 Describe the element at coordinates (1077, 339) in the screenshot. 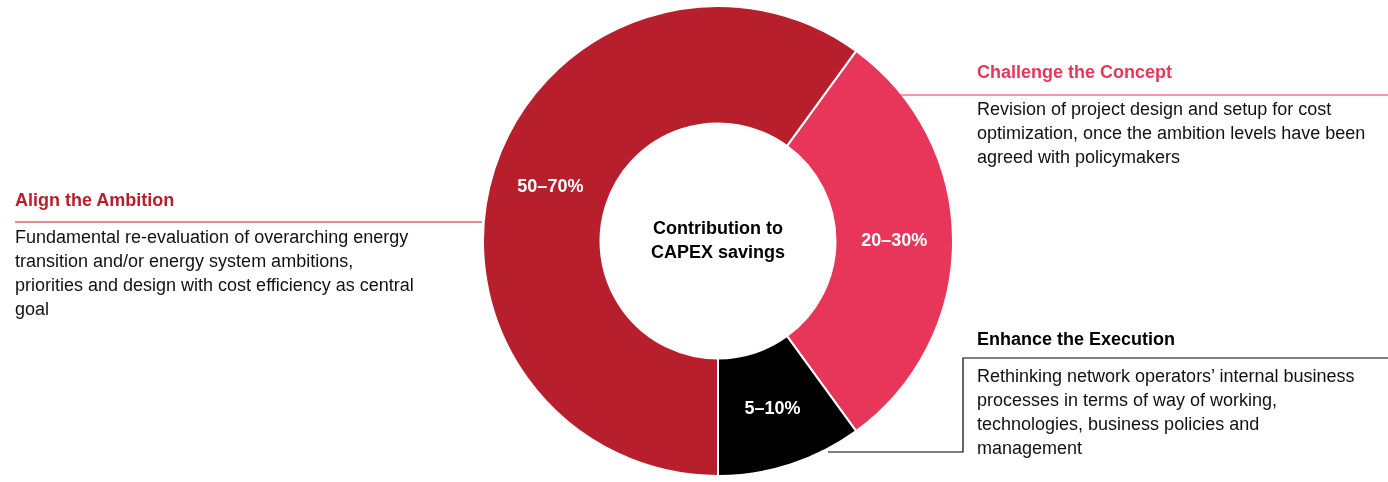

I see `slice-label: Enhance the Execution` at that location.